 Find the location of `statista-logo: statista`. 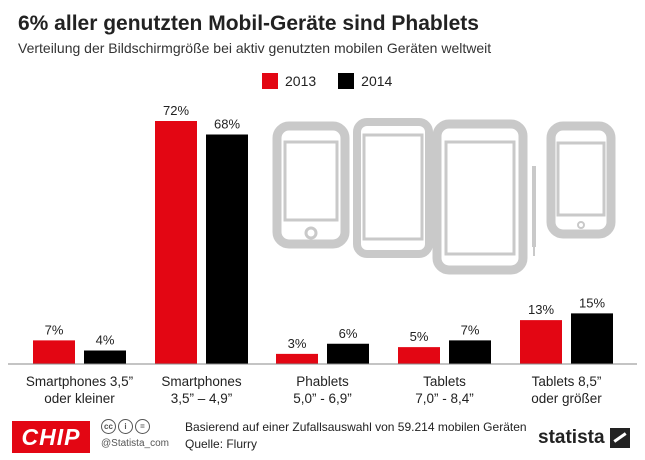

statista-logo: statista is located at coordinates (584, 438).